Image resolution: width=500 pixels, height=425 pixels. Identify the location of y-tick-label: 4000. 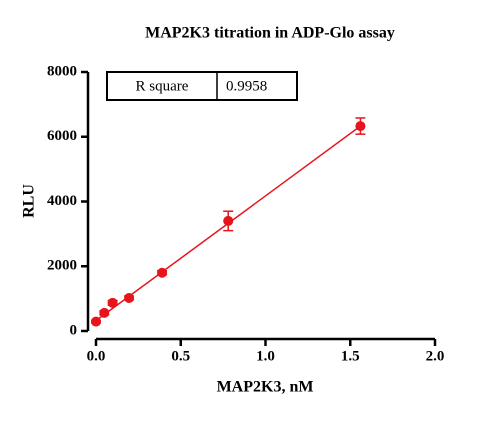
(62, 201).